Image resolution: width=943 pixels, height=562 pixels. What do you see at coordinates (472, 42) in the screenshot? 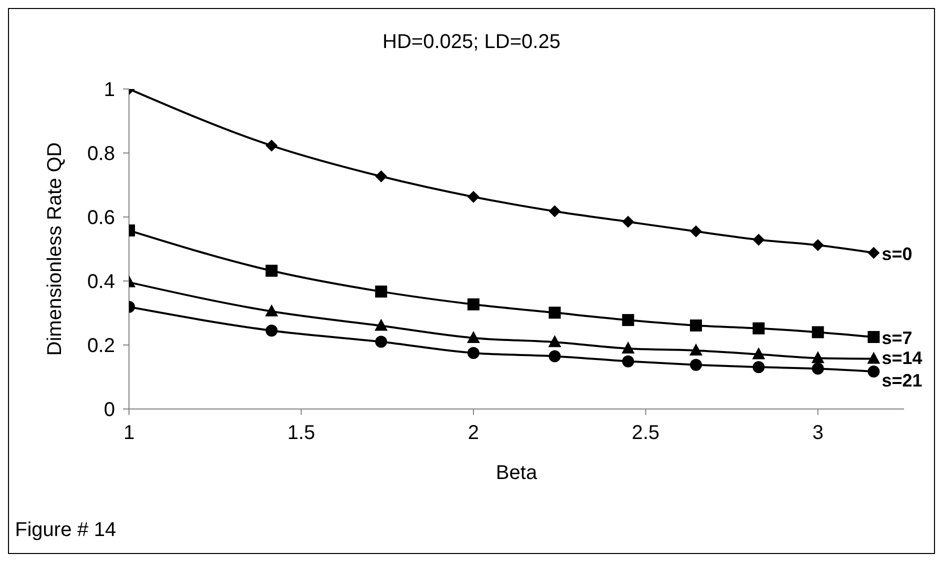
I see `chart-title: HD=0.025; LD=0.25` at bounding box center [472, 42].